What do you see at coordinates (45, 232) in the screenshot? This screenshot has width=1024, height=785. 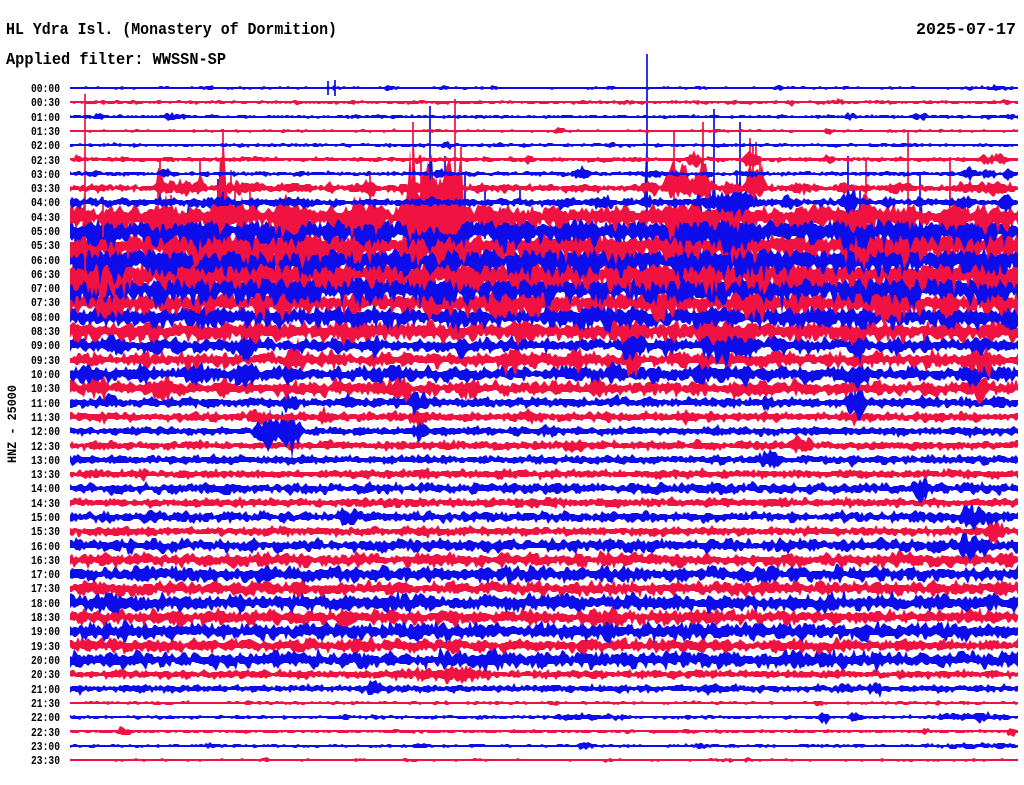 I see `svg-text: 05:00` at bounding box center [45, 232].